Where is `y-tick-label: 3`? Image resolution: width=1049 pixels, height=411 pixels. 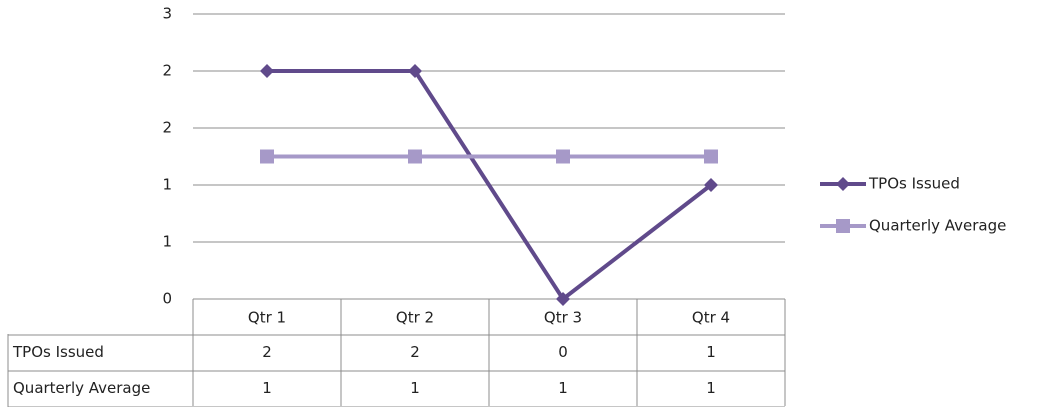
y-tick-label: 3 is located at coordinates (167, 14).